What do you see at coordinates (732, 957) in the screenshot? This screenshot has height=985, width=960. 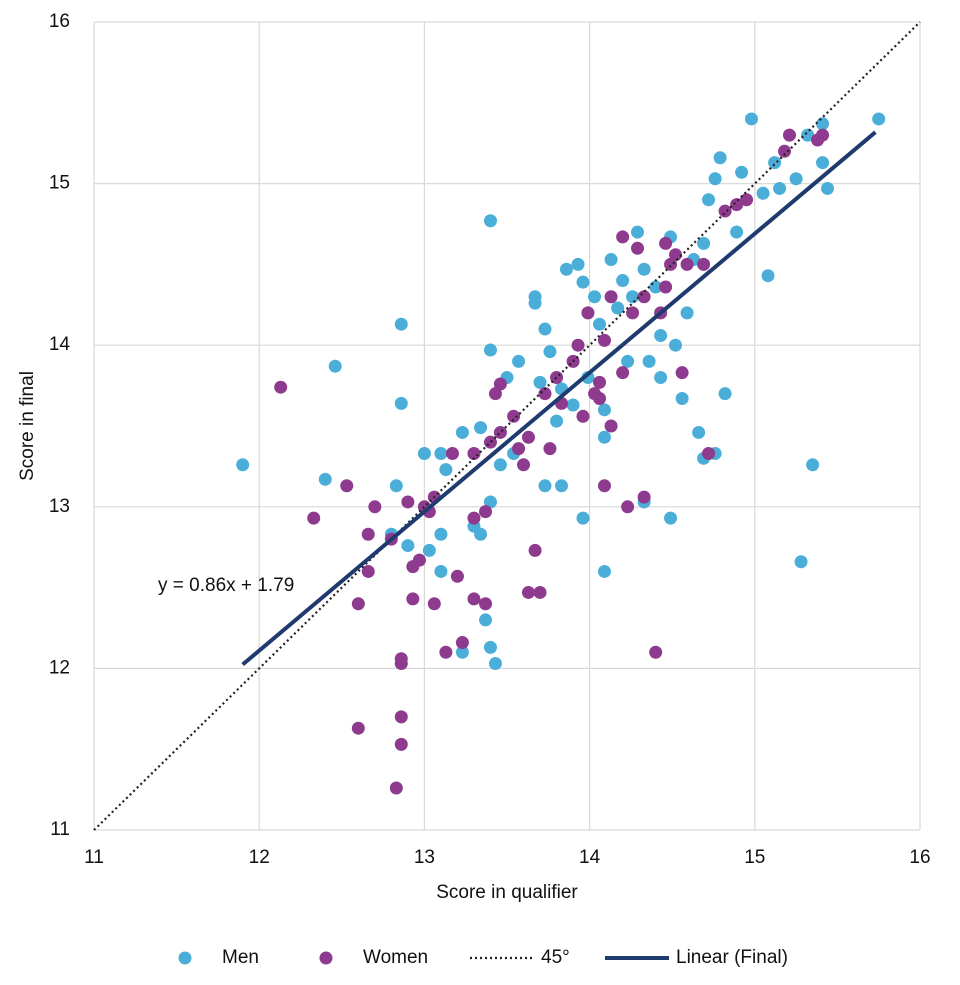 I see `legend-label: Linear (Final)` at bounding box center [732, 957].